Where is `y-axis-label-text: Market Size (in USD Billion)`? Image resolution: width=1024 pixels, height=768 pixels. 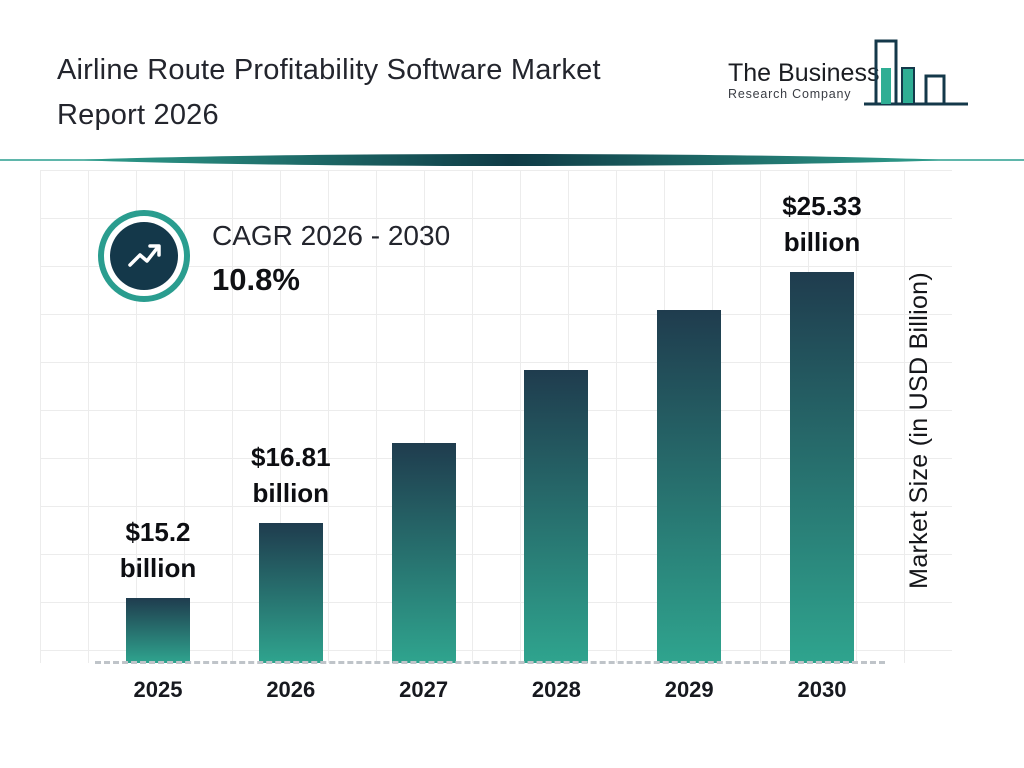 y-axis-label-text: Market Size (in USD Billion) is located at coordinates (918, 430).